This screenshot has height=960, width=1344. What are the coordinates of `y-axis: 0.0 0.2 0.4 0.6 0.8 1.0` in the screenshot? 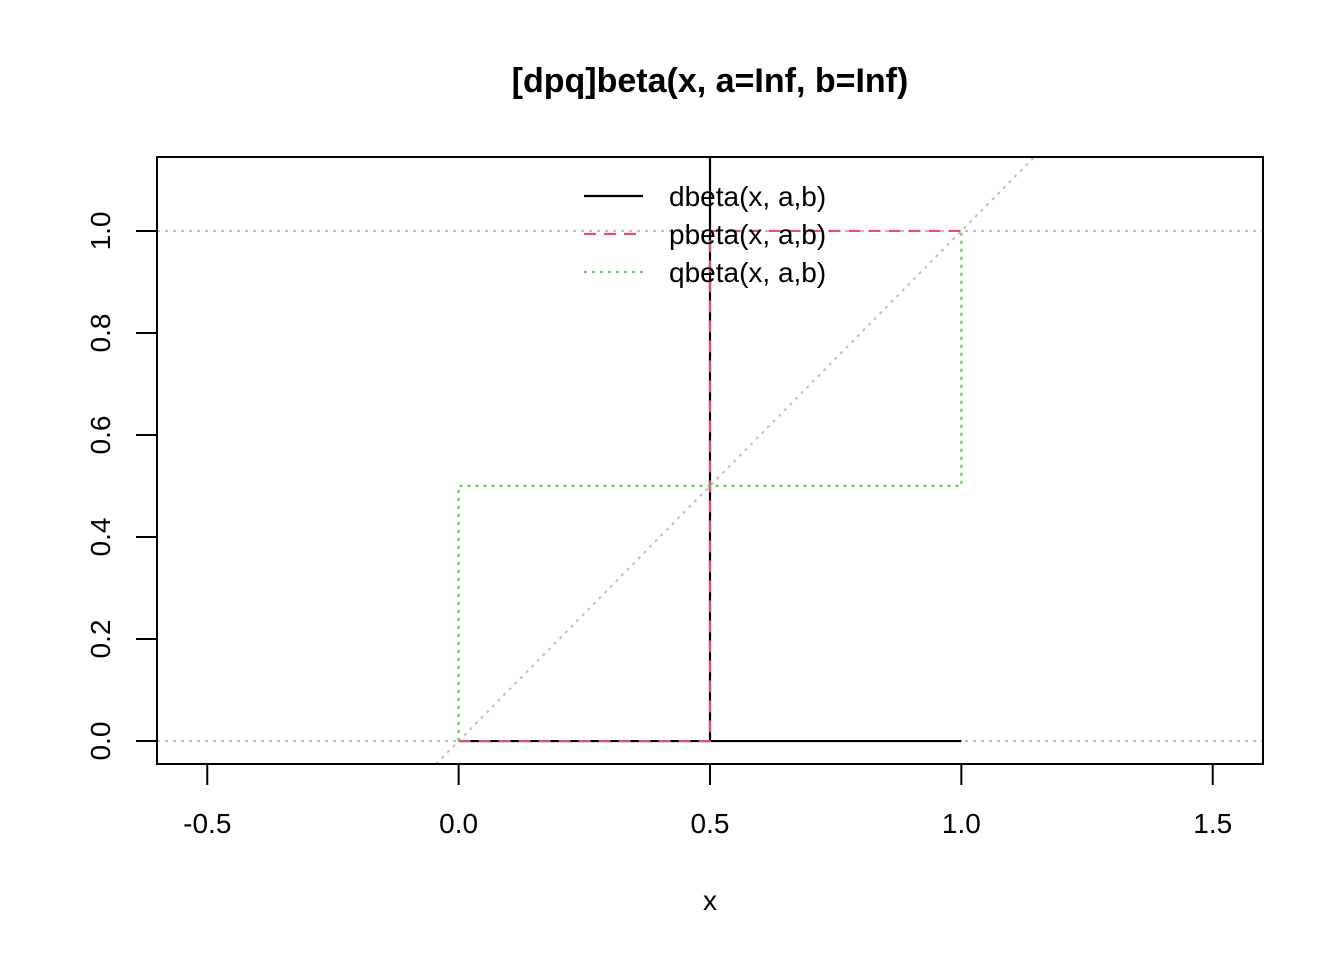 It's located at (121, 486).